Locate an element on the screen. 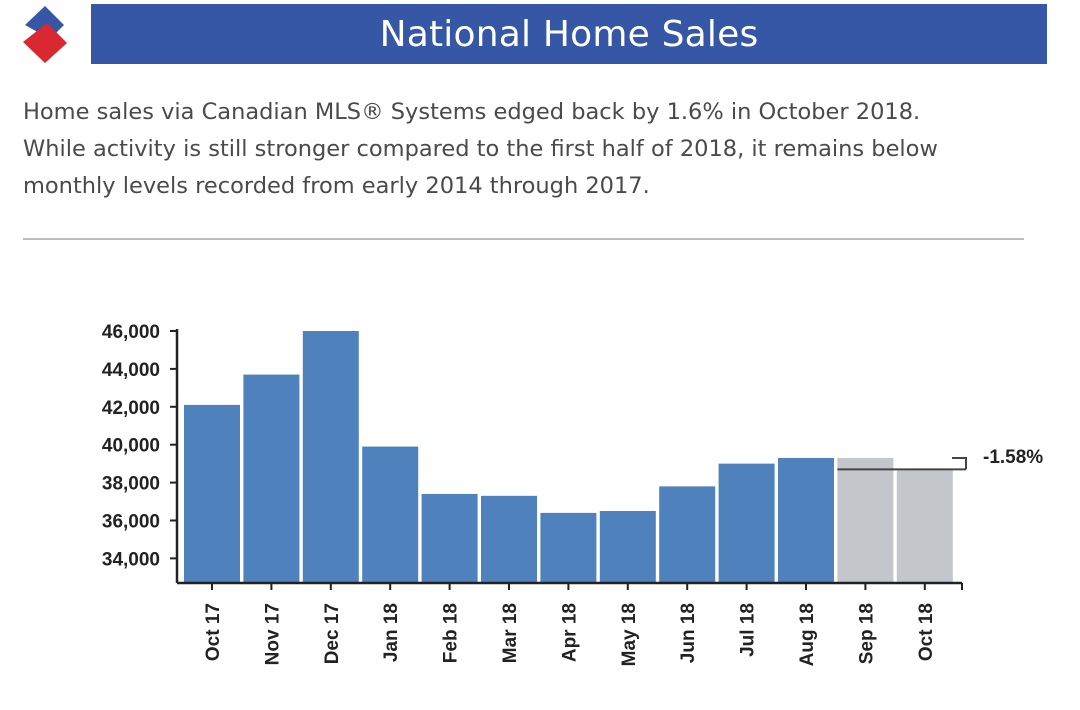 Image resolution: width=1080 pixels, height=710 pixels. page-title: National Home Sales is located at coordinates (569, 34).